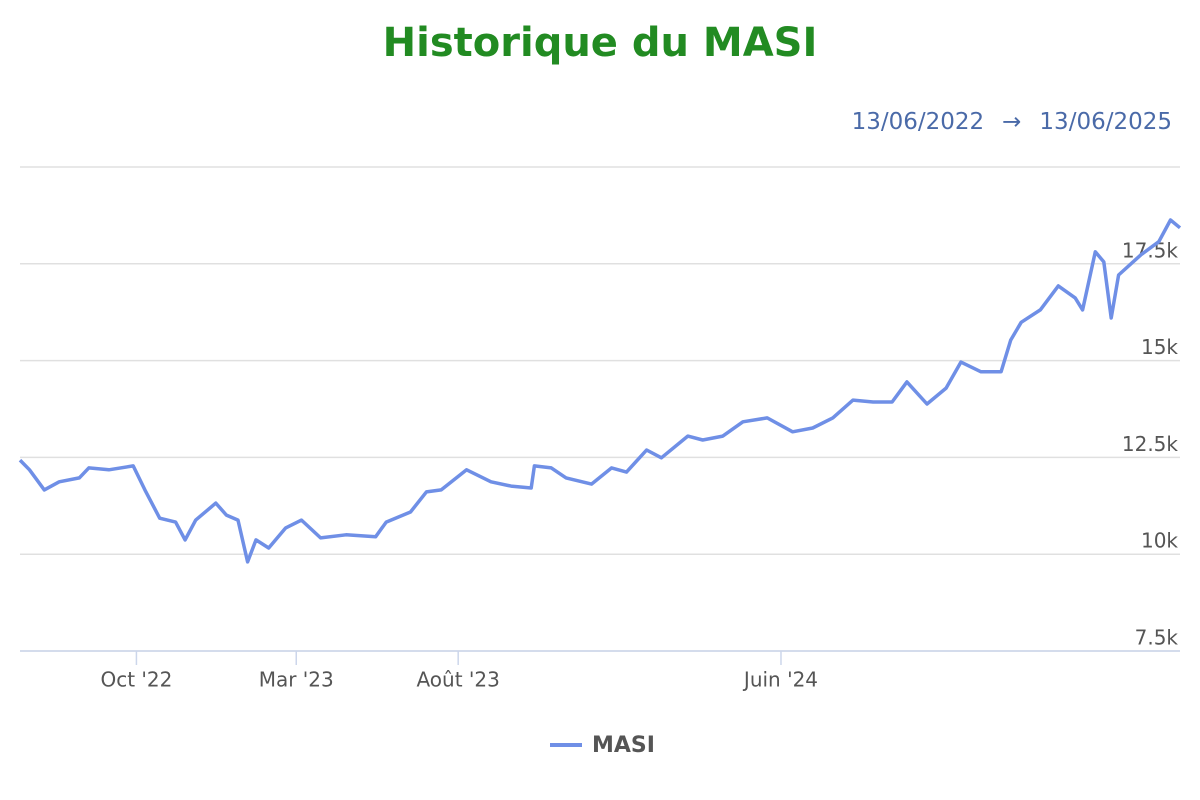 The image size is (1200, 800). I want to click on range-from: 13/06/2022, so click(918, 122).